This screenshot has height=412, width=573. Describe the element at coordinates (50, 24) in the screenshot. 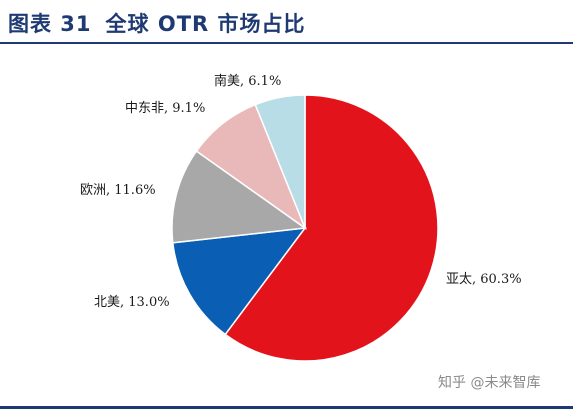

I see `figure-number: 图表 31` at that location.